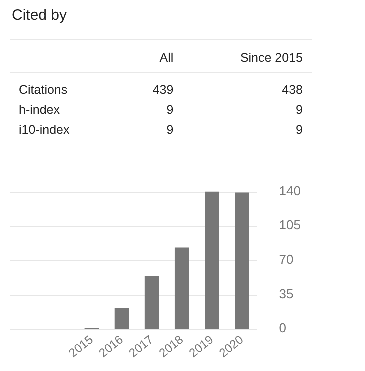  What do you see at coordinates (166, 58) in the screenshot?
I see `text: All` at bounding box center [166, 58].